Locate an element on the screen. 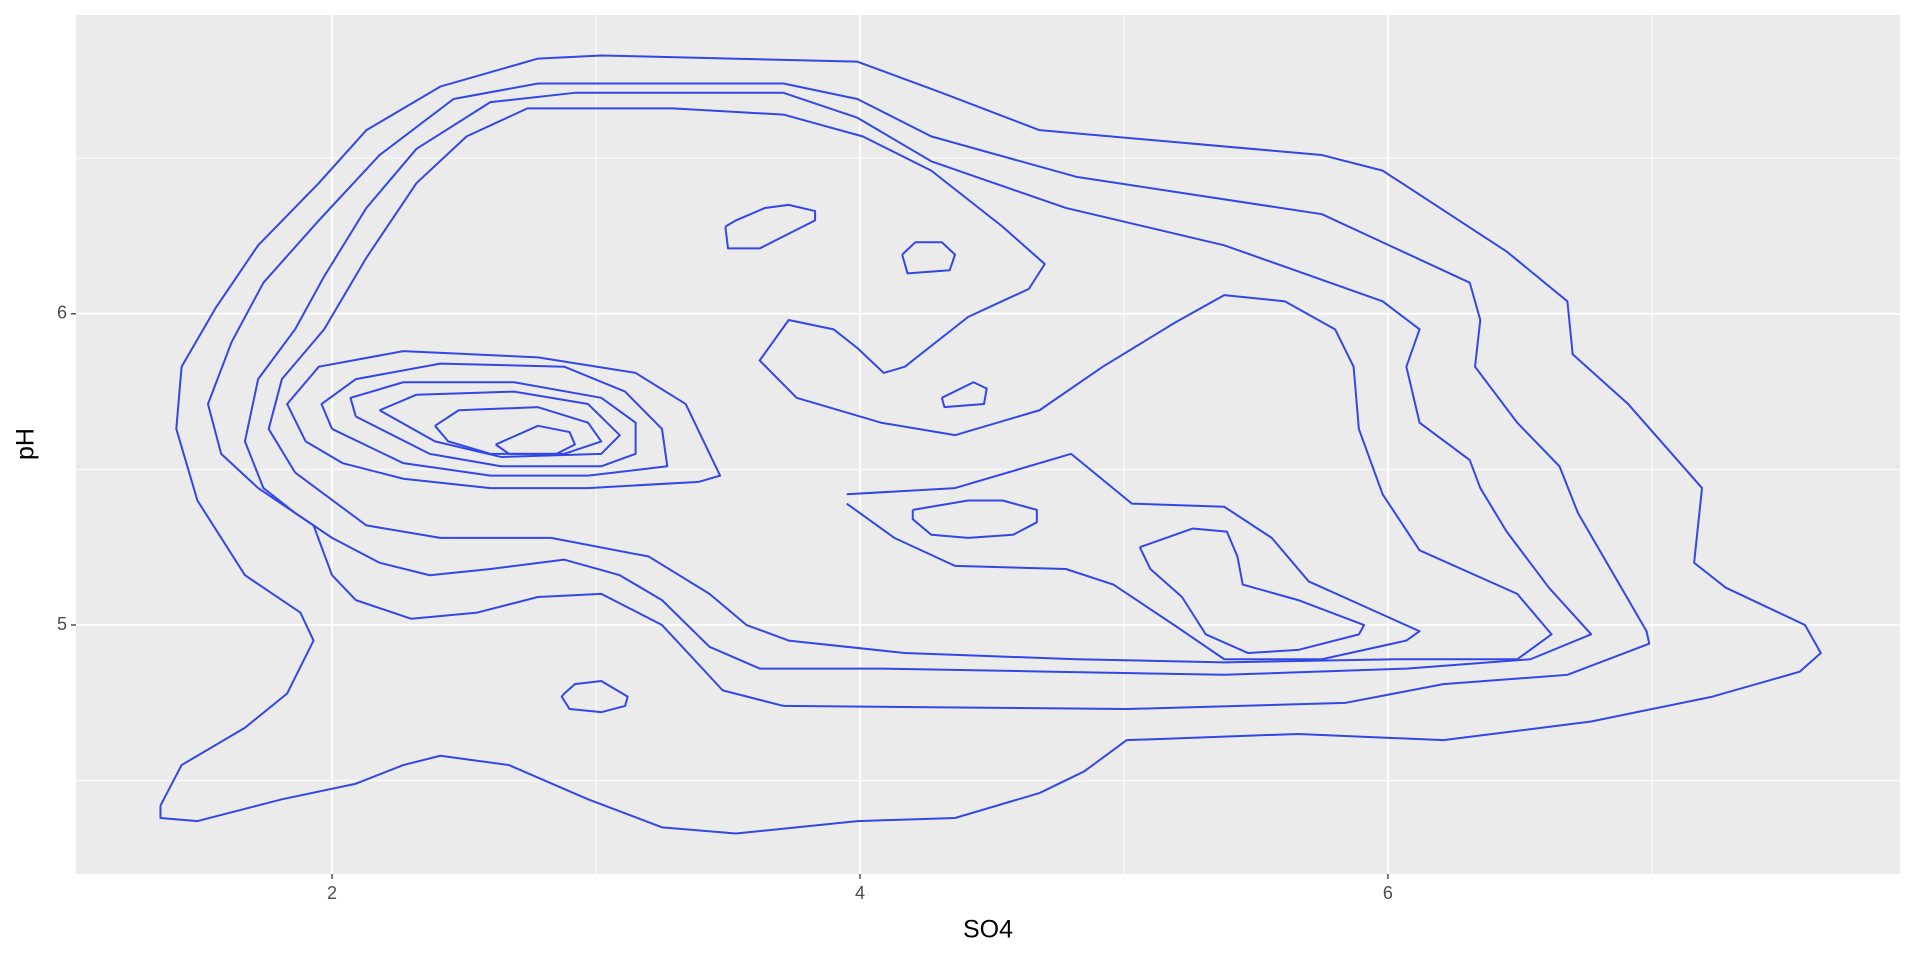 This screenshot has height=960, width=1920. y-tick-label: 6 is located at coordinates (62, 313).